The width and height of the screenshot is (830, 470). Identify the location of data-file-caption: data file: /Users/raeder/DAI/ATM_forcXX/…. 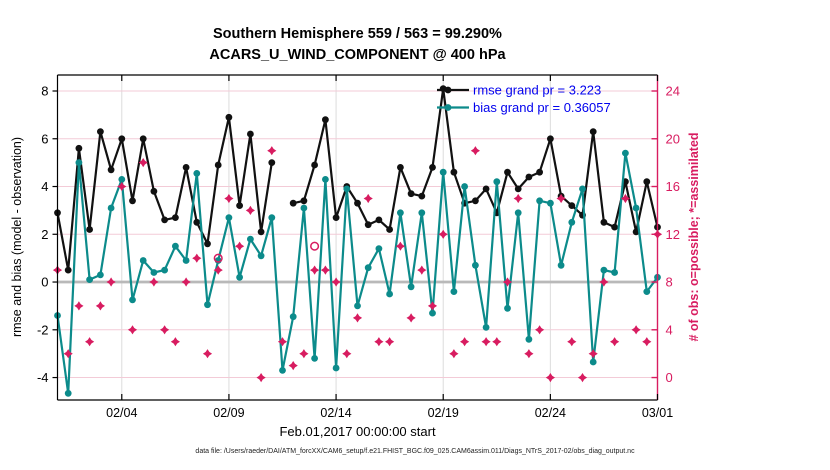
(415, 451).